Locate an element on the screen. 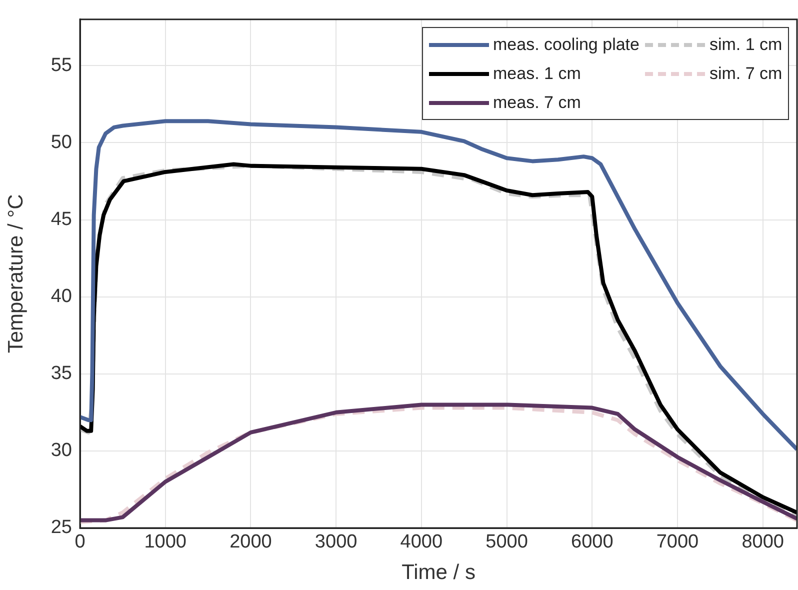 This screenshot has width=798, height=590. y-axis-title: Temperature / °C is located at coordinates (16, 274).